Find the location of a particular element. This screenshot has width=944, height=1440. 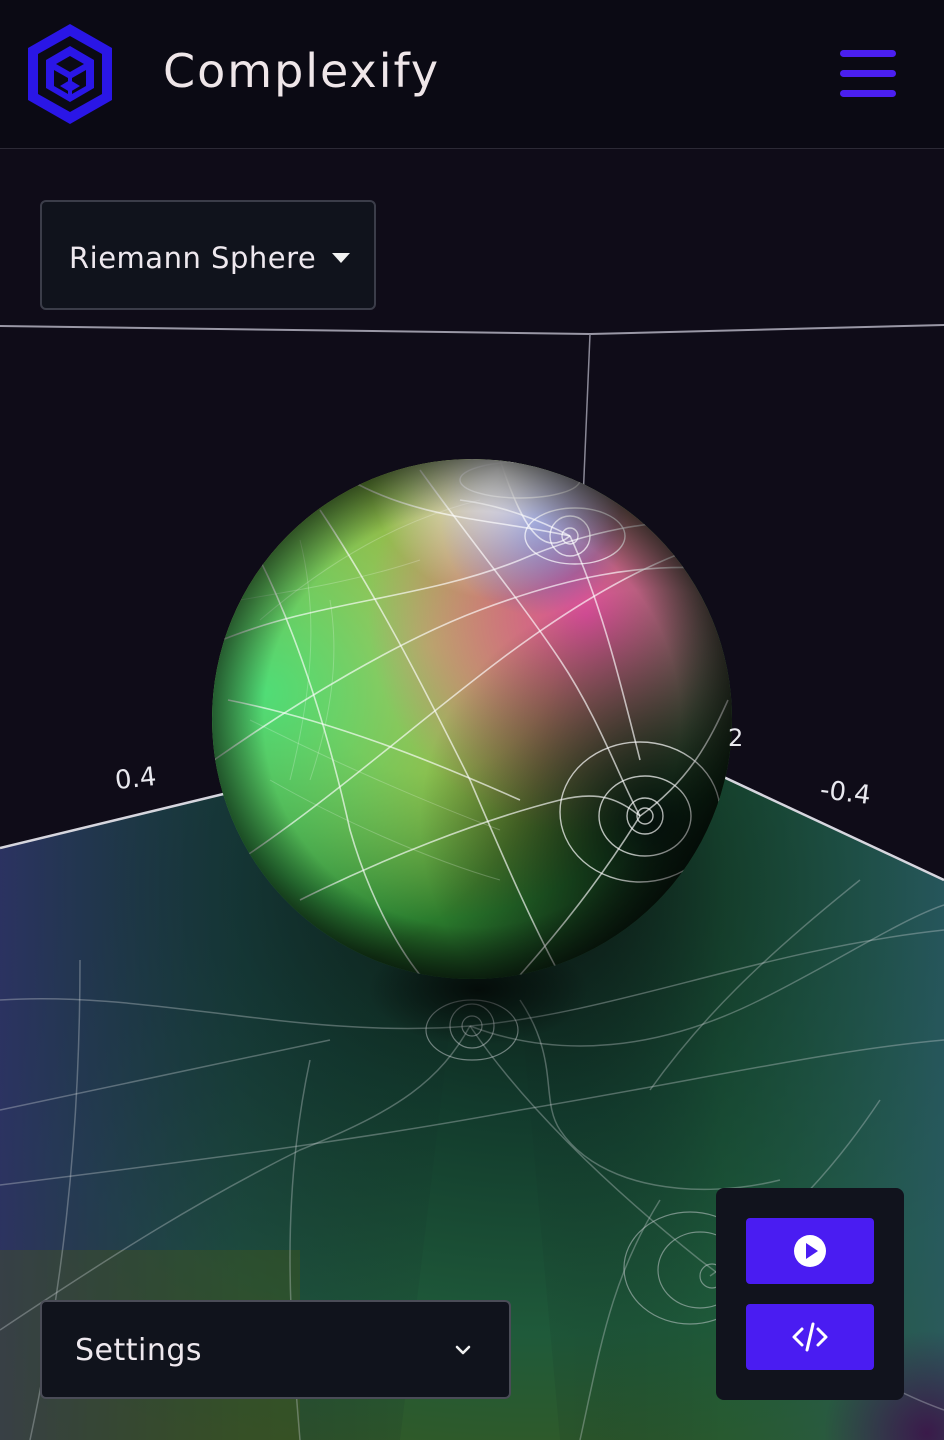

axis-tick-label: 0.4 is located at coordinates (135, 779).